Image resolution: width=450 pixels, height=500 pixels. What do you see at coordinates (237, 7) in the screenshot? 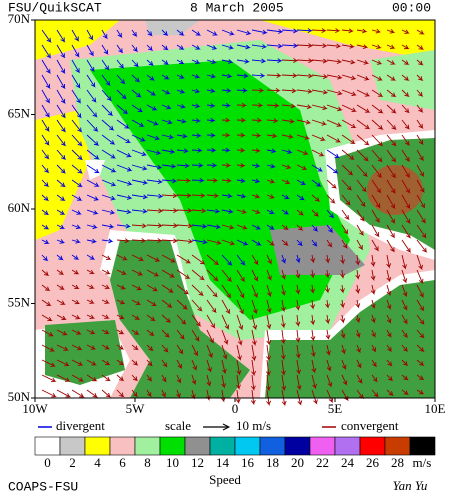
I see `date: 8 March 2005` at bounding box center [237, 7].